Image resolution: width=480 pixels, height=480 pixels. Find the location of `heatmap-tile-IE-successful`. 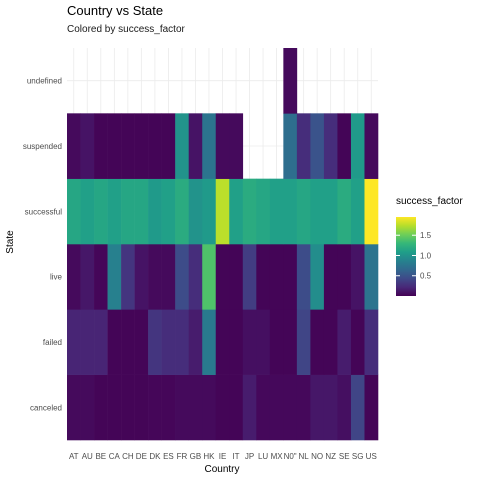

heatmap-tile-IE-successful is located at coordinates (222, 211).